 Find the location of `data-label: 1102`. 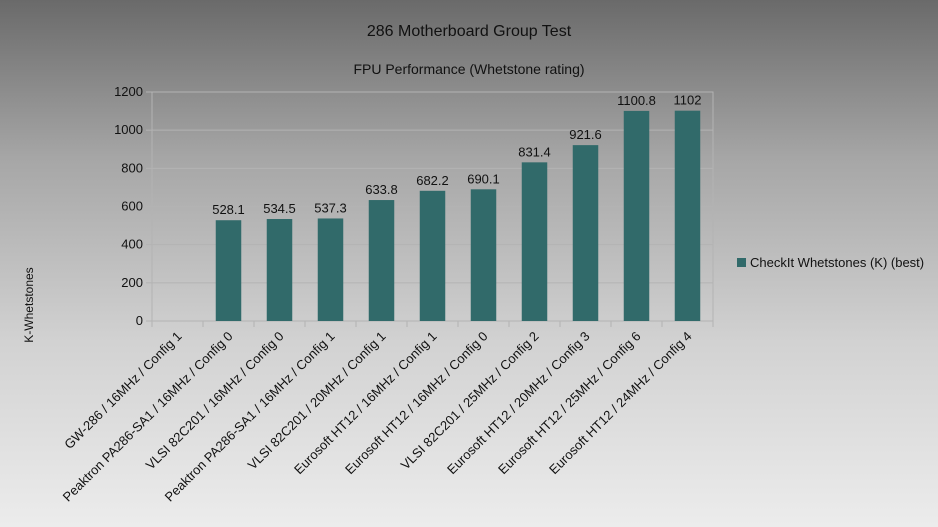

data-label: 1102 is located at coordinates (688, 100).